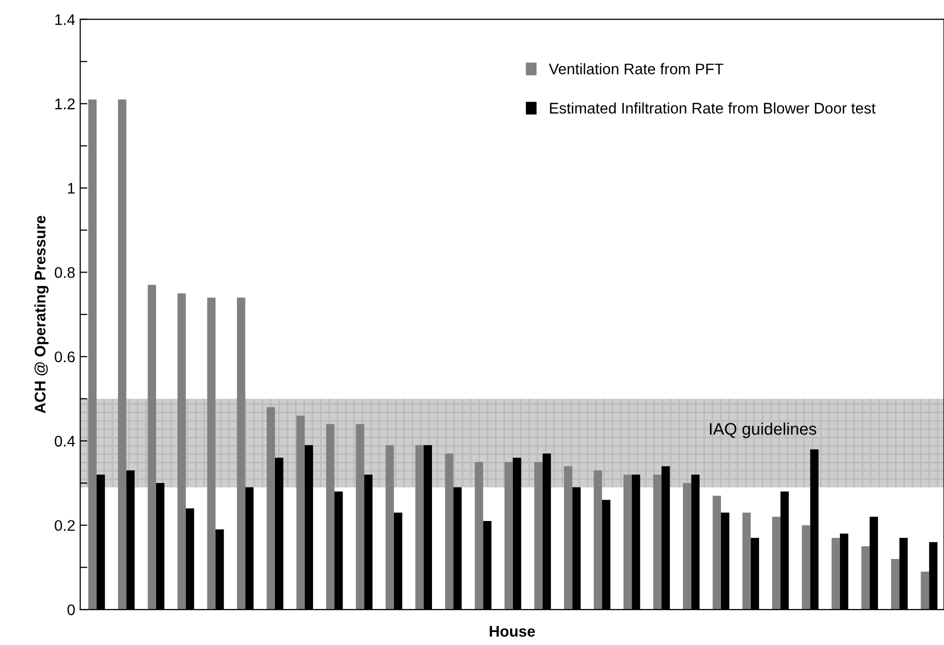 This screenshot has height=645, width=944. What do you see at coordinates (64, 272) in the screenshot?
I see `y-tick-label: 0.8` at bounding box center [64, 272].